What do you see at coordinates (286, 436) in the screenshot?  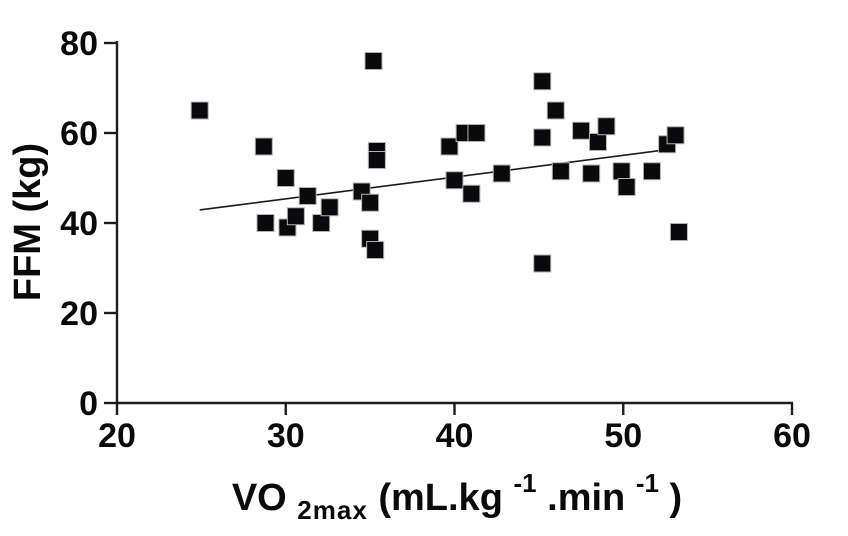 I see `x-tick-label: 30` at bounding box center [286, 436].